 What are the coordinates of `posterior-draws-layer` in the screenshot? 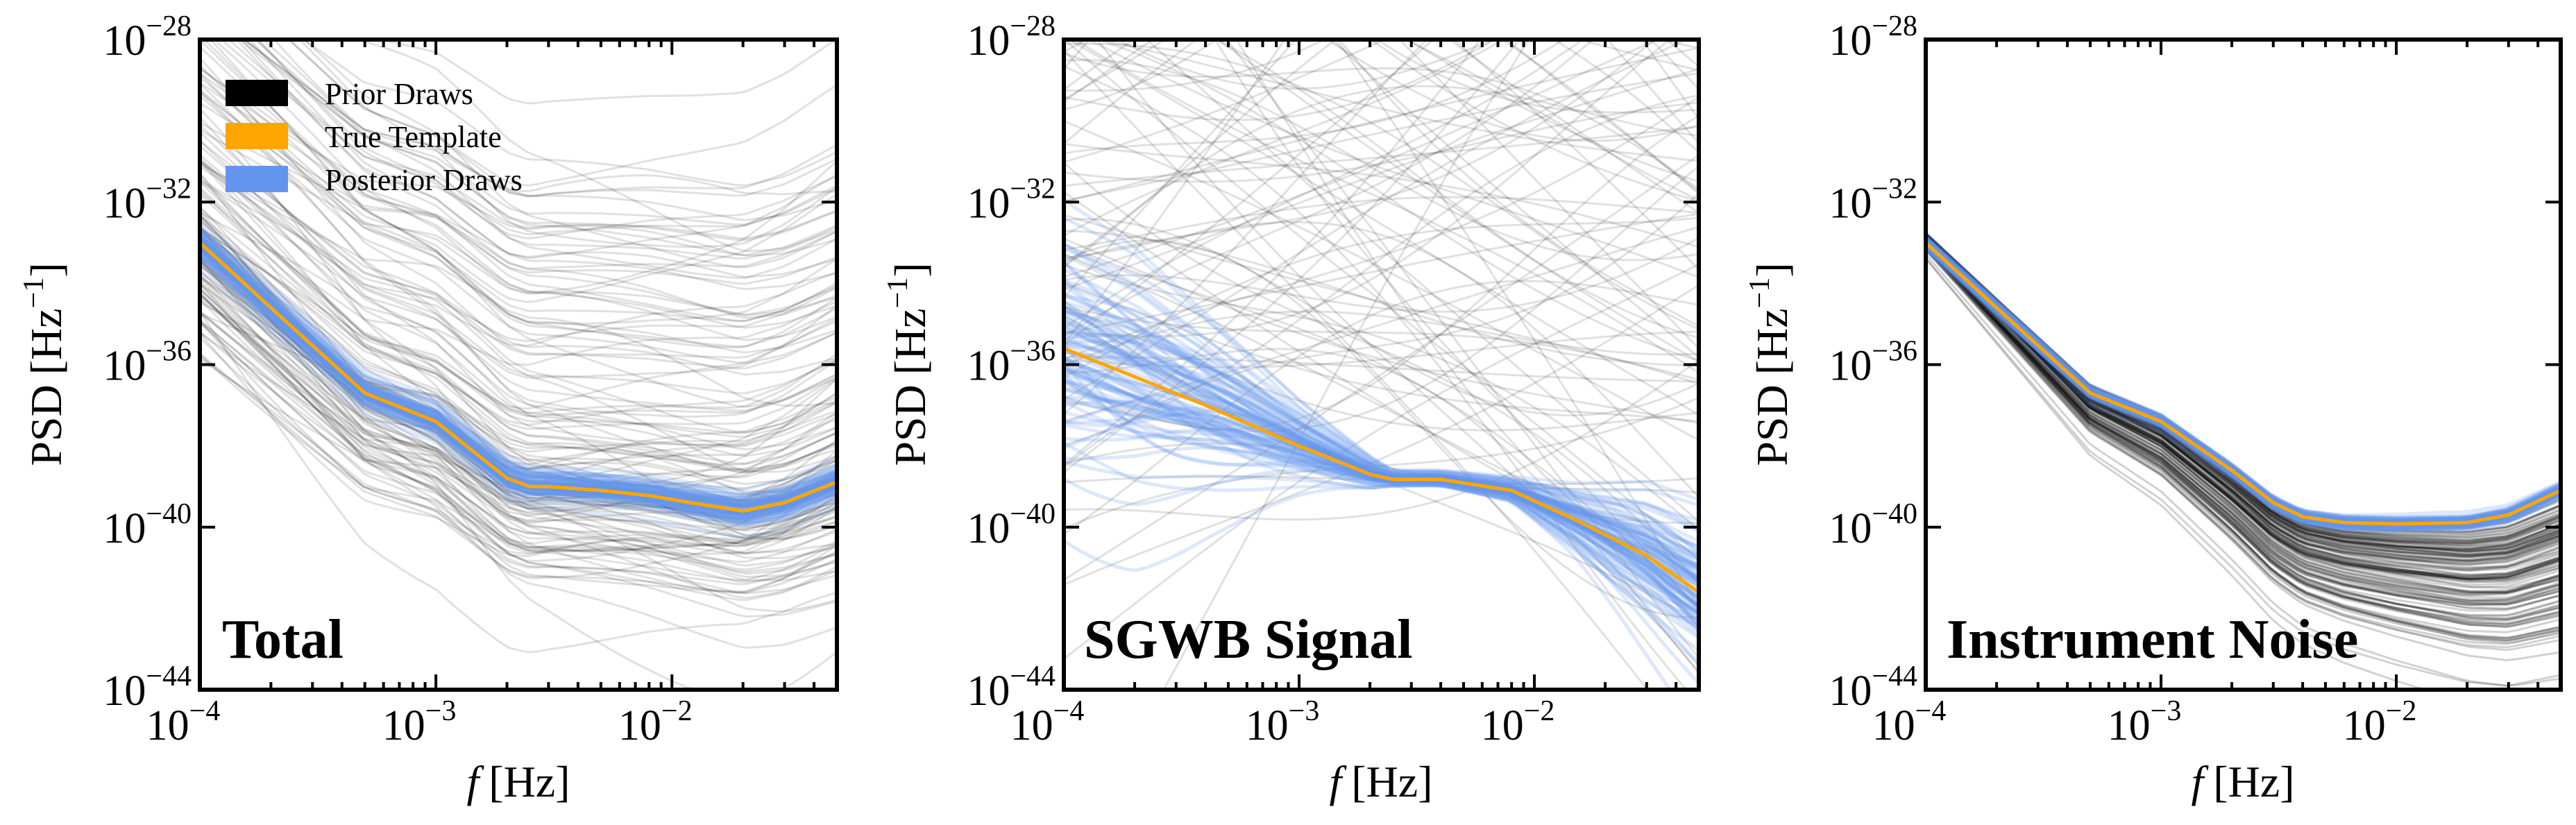 It's located at (2243, 382).